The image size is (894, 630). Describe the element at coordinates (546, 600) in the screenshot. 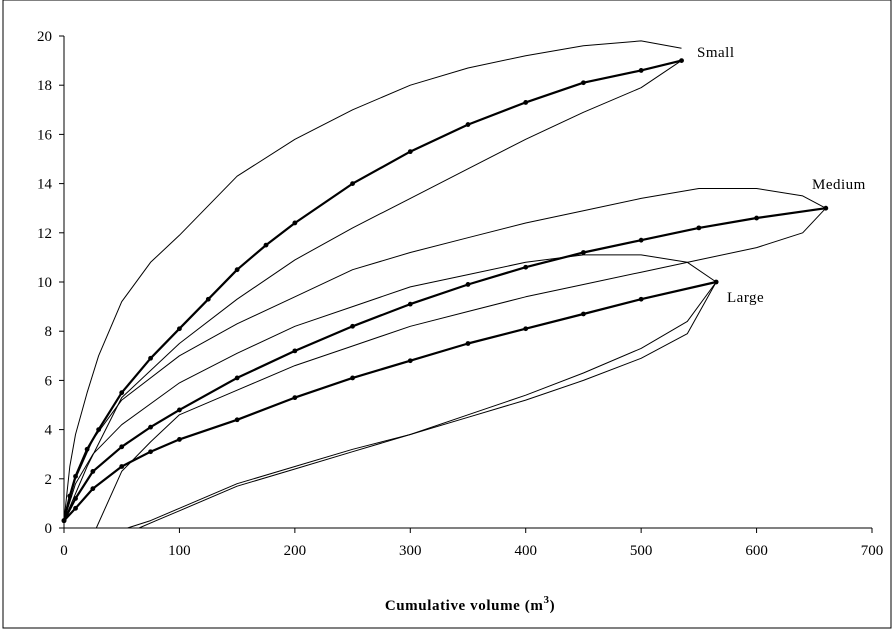

I see `x-axis-title-superscript: 3` at that location.